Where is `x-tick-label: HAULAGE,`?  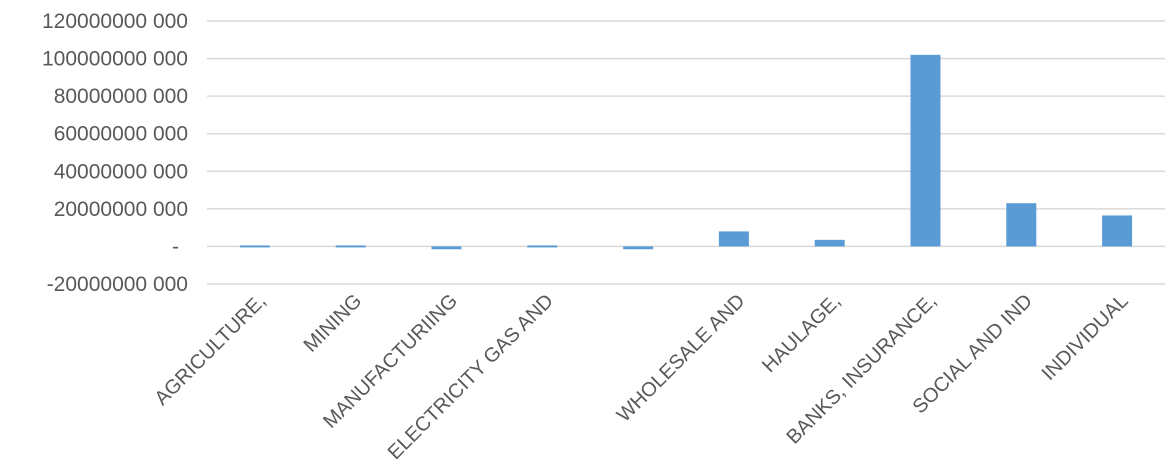
x-tick-label: HAULAGE, is located at coordinates (801, 333).